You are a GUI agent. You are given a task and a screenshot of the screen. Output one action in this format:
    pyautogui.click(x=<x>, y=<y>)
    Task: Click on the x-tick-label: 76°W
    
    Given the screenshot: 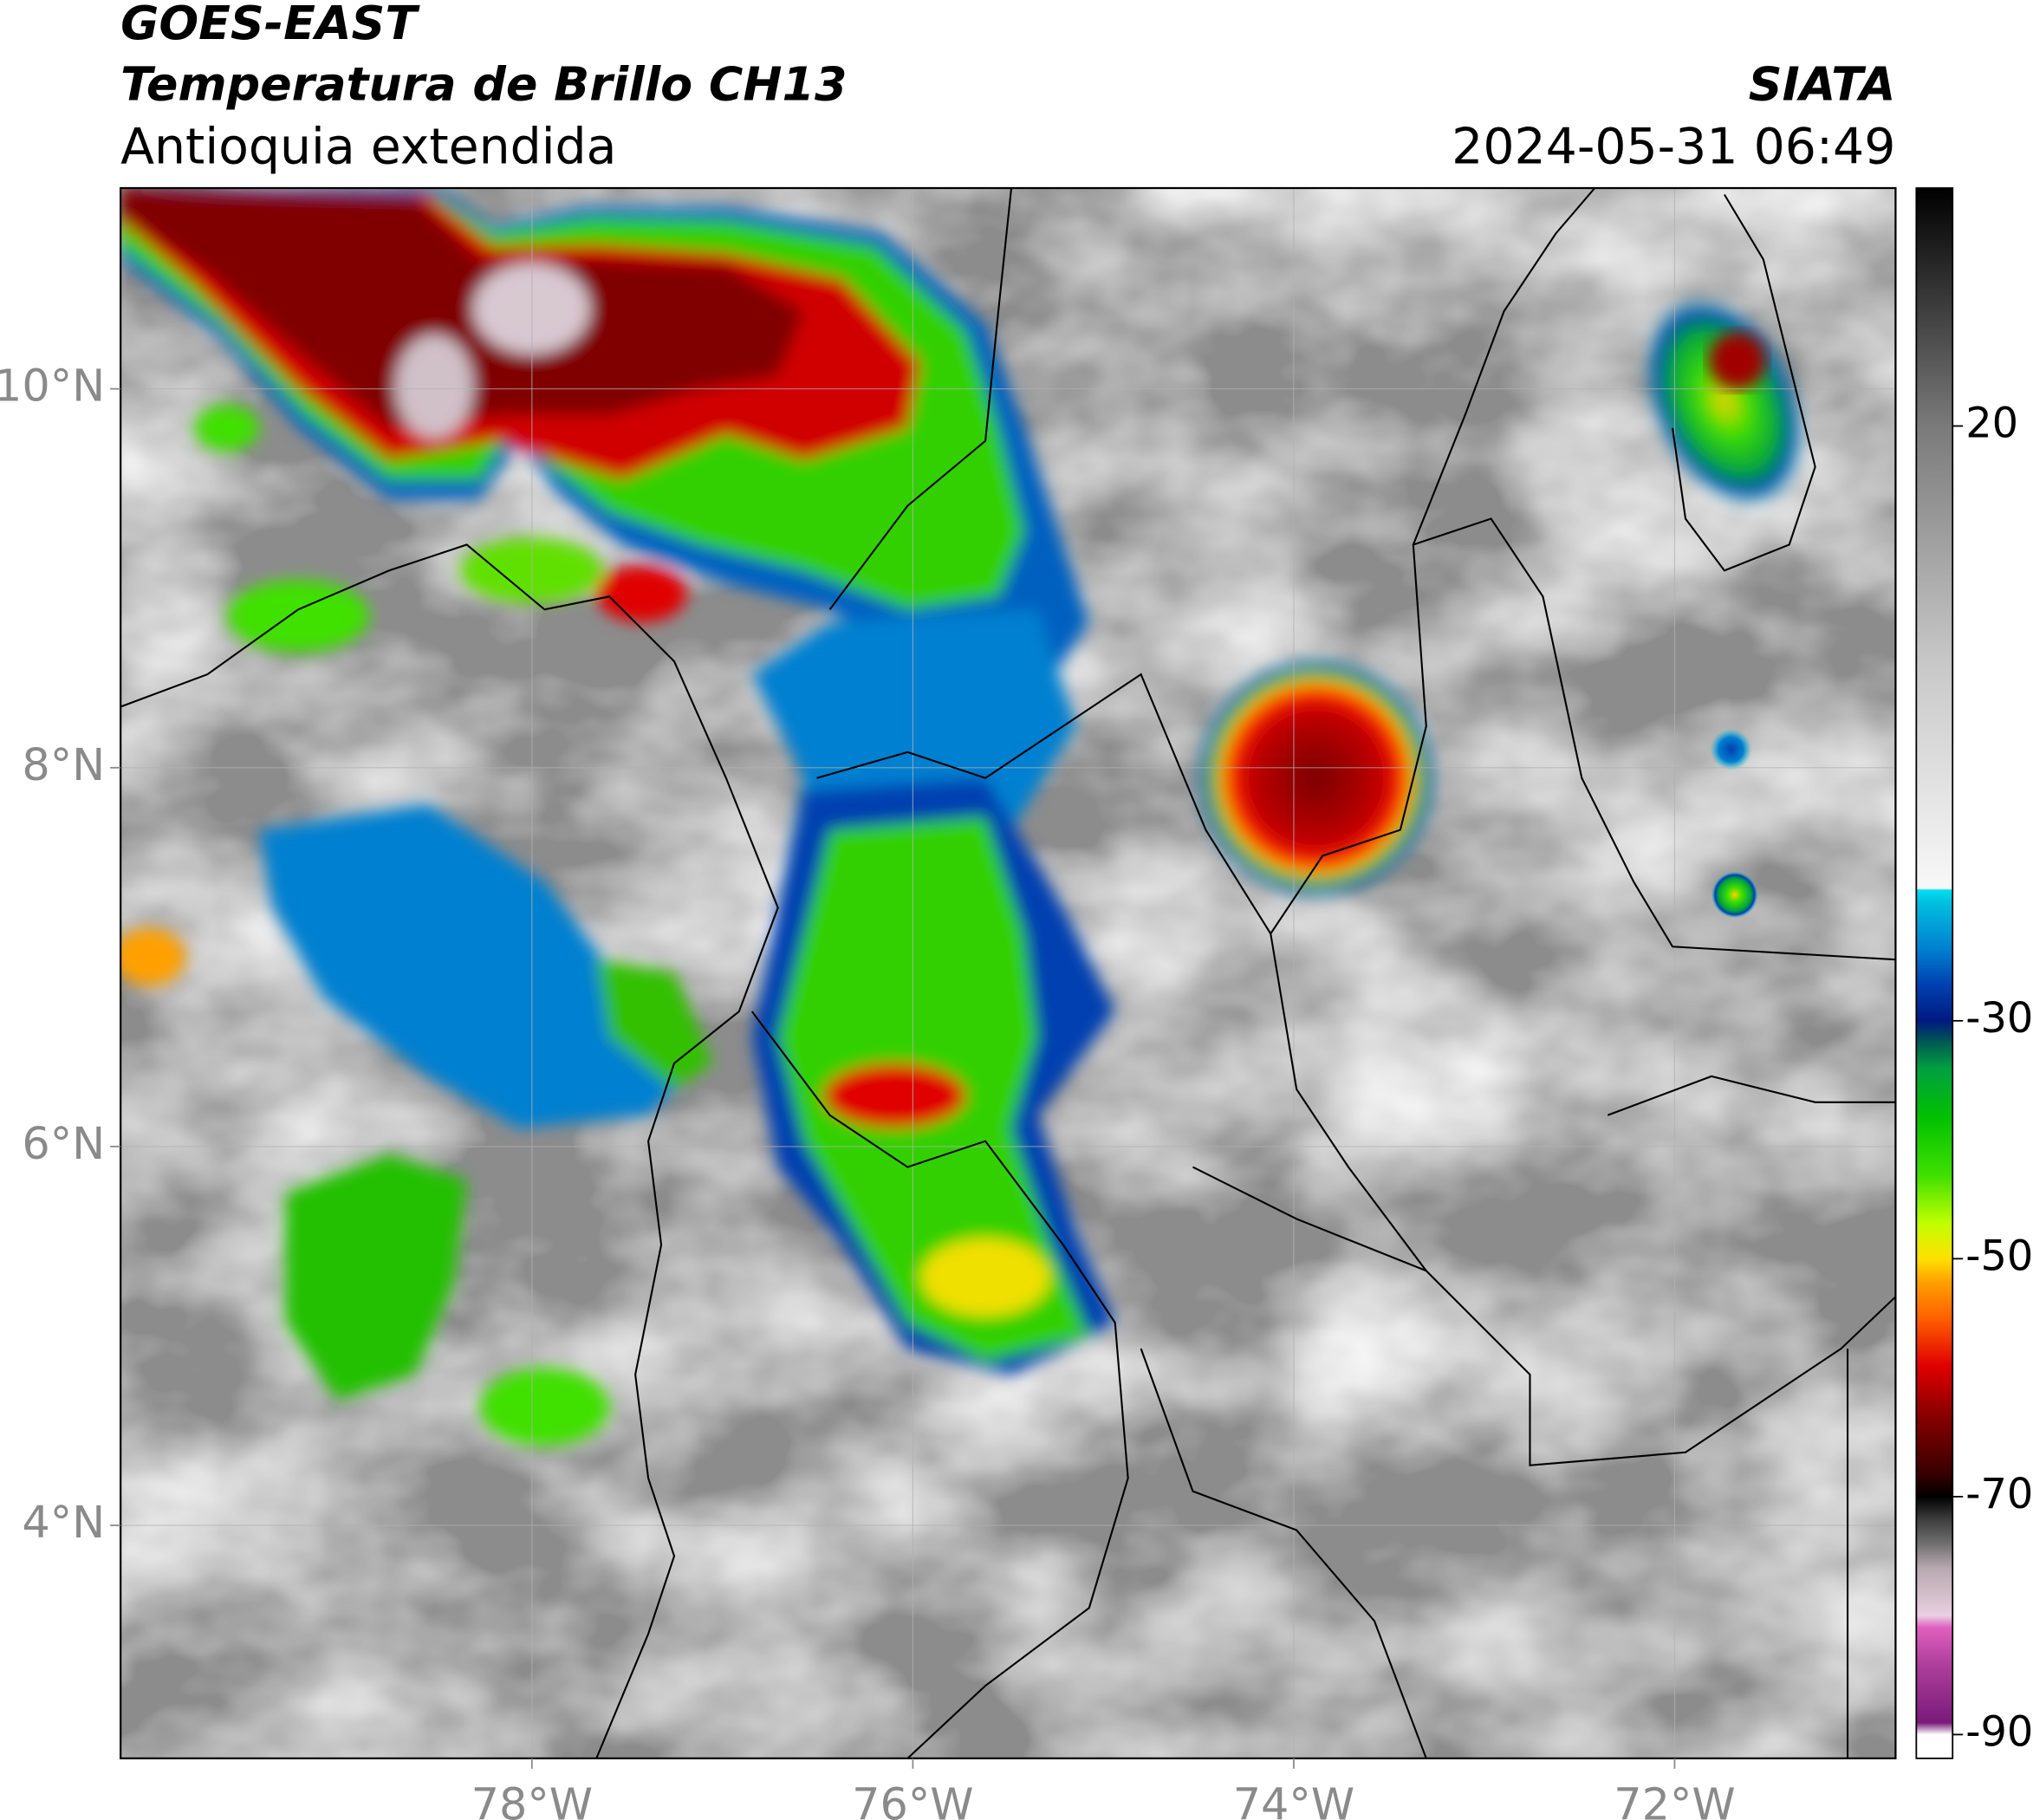 What is the action you would take?
    pyautogui.click(x=912, y=1799)
    